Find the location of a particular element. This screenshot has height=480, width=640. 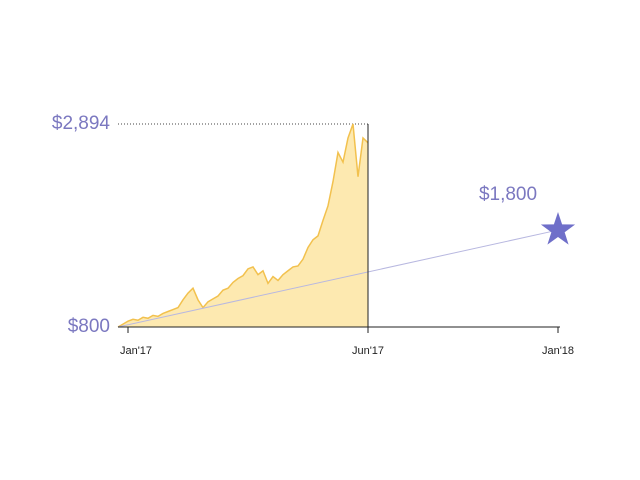

value-label: $1,800 is located at coordinates (508, 194).